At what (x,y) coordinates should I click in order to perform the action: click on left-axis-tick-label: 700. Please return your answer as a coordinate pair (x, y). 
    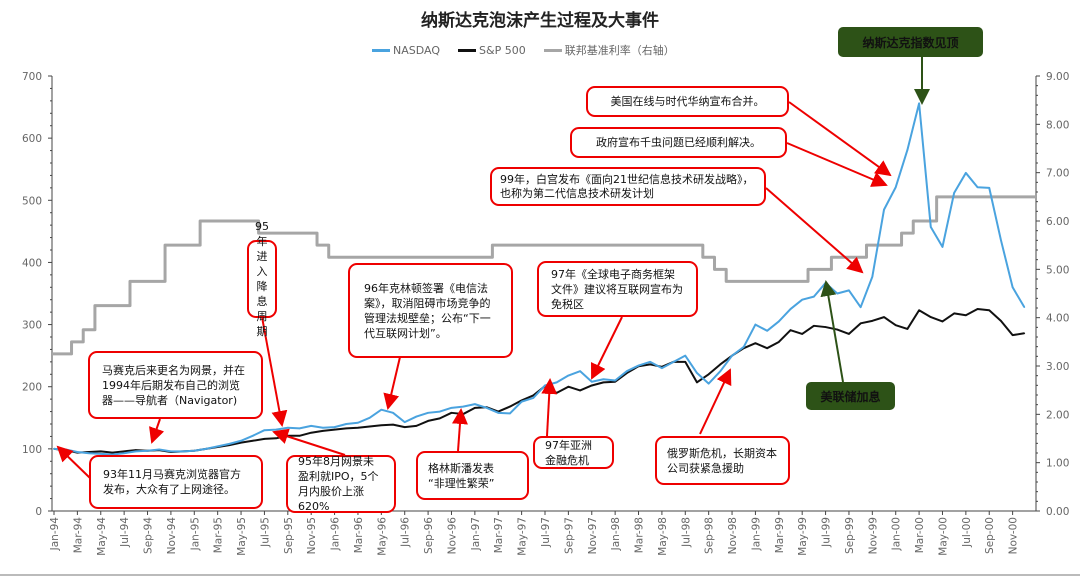
    Looking at the image, I should click on (32, 77).